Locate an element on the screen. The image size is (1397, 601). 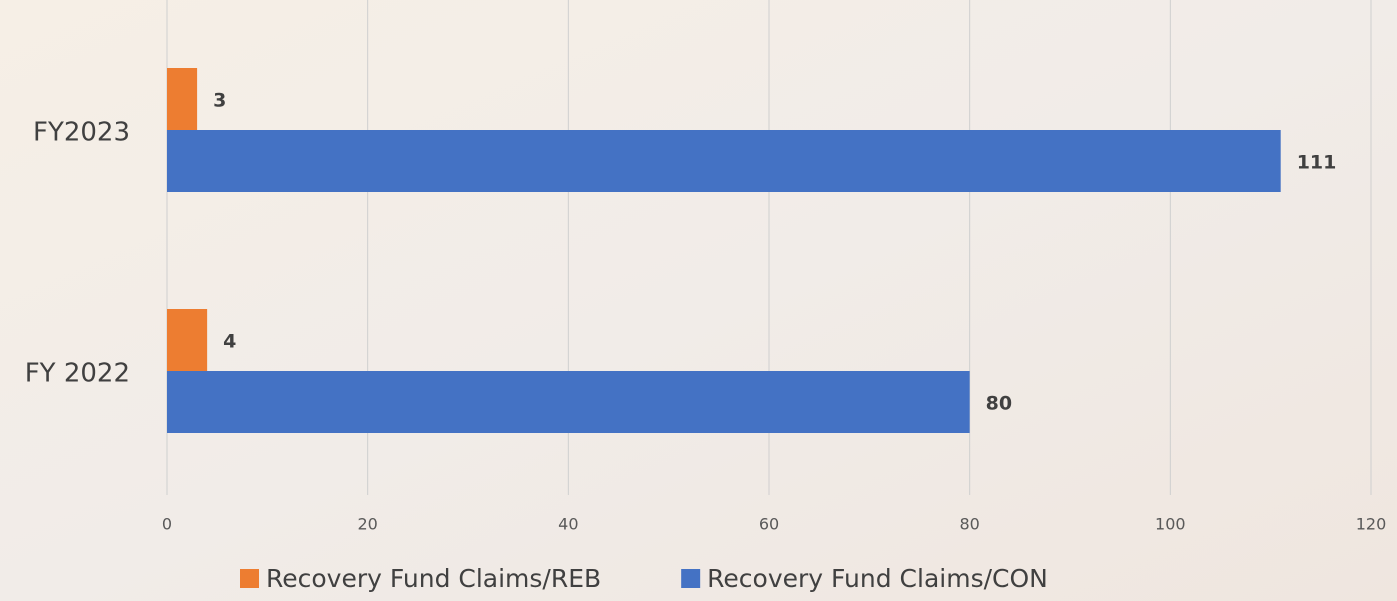
x-tick-label: 20 is located at coordinates (367, 524).